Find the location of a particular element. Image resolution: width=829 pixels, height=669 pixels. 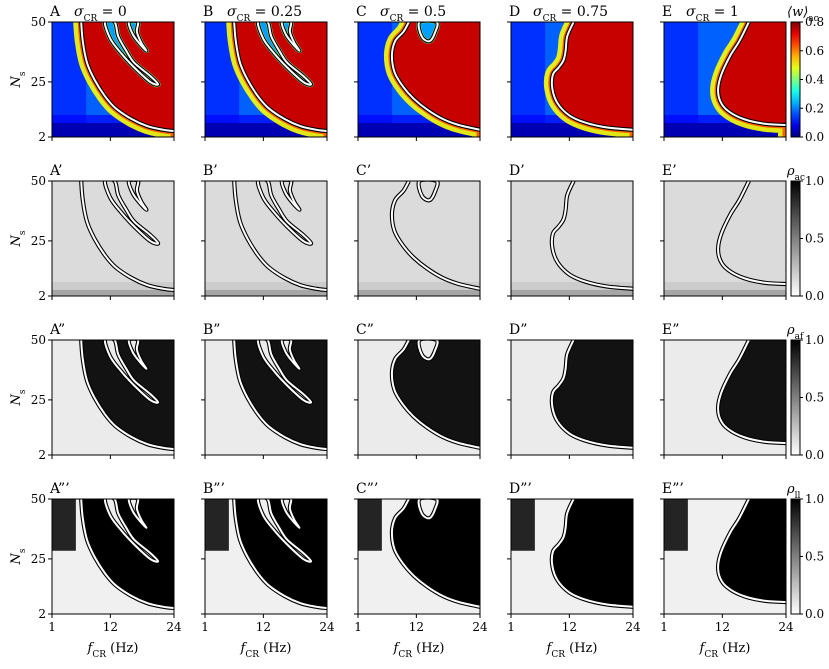

colorbar-label: ρac is located at coordinates (795, 173).